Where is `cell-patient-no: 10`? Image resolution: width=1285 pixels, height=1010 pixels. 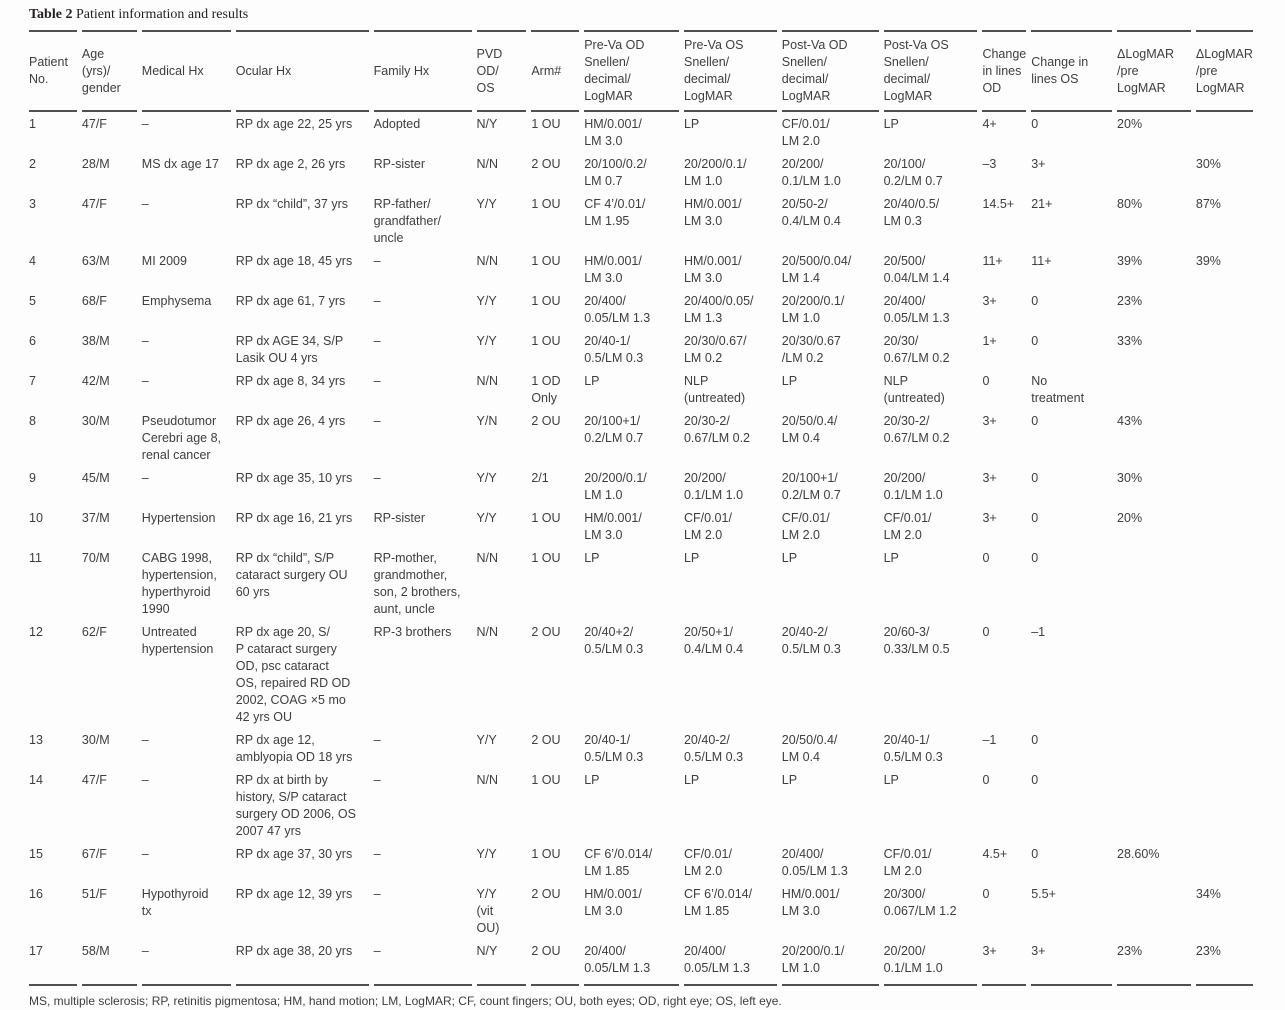 cell-patient-no: 10 is located at coordinates (36, 518).